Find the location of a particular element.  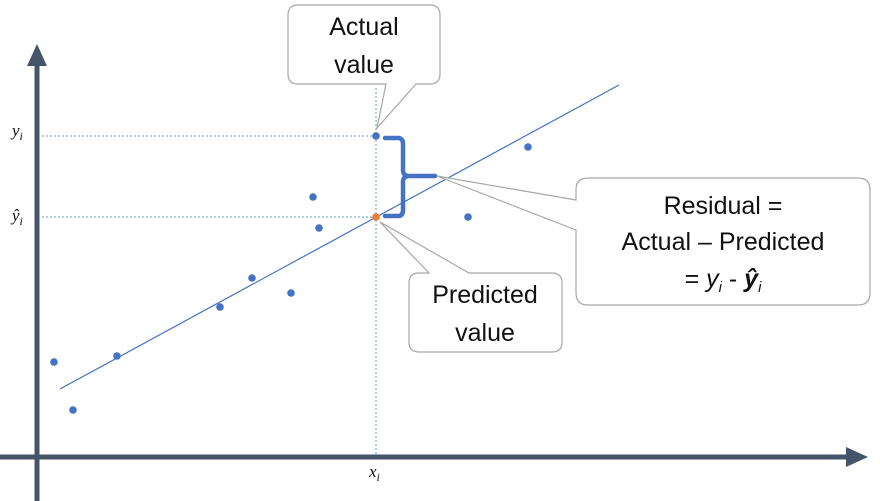

callout-residual-line2: Actual – Predicted is located at coordinates (723, 242).